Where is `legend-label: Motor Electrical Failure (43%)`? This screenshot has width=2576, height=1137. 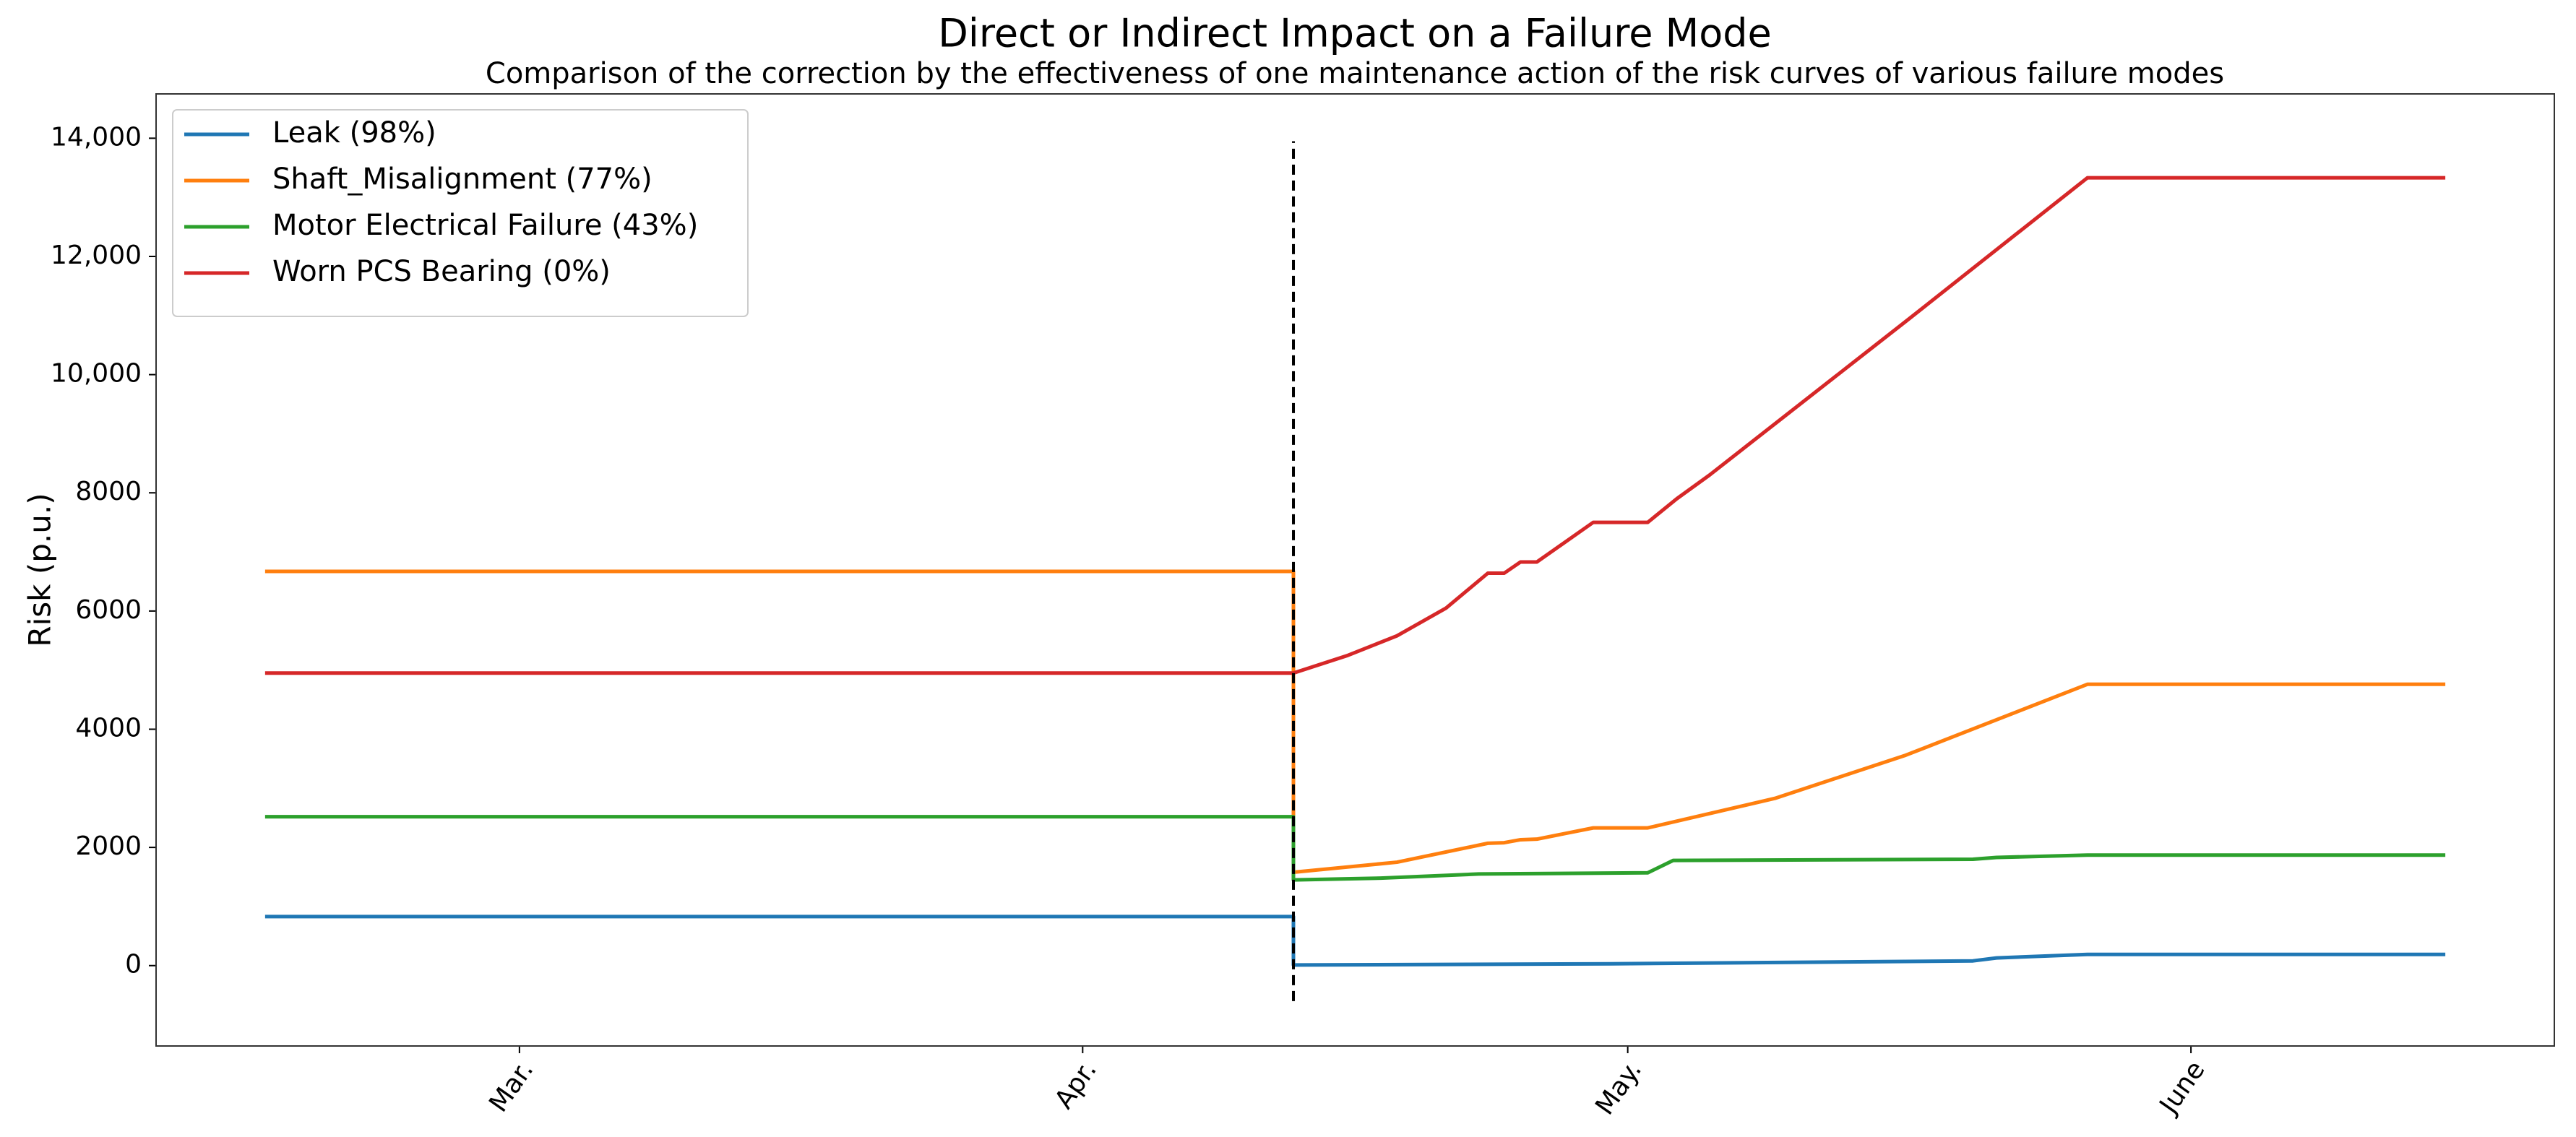 legend-label: Motor Electrical Failure (43%) is located at coordinates (485, 225).